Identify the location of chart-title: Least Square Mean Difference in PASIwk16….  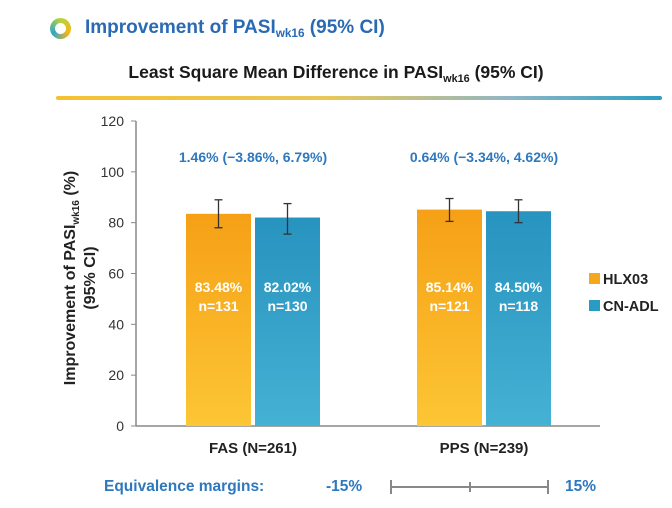
(336, 73).